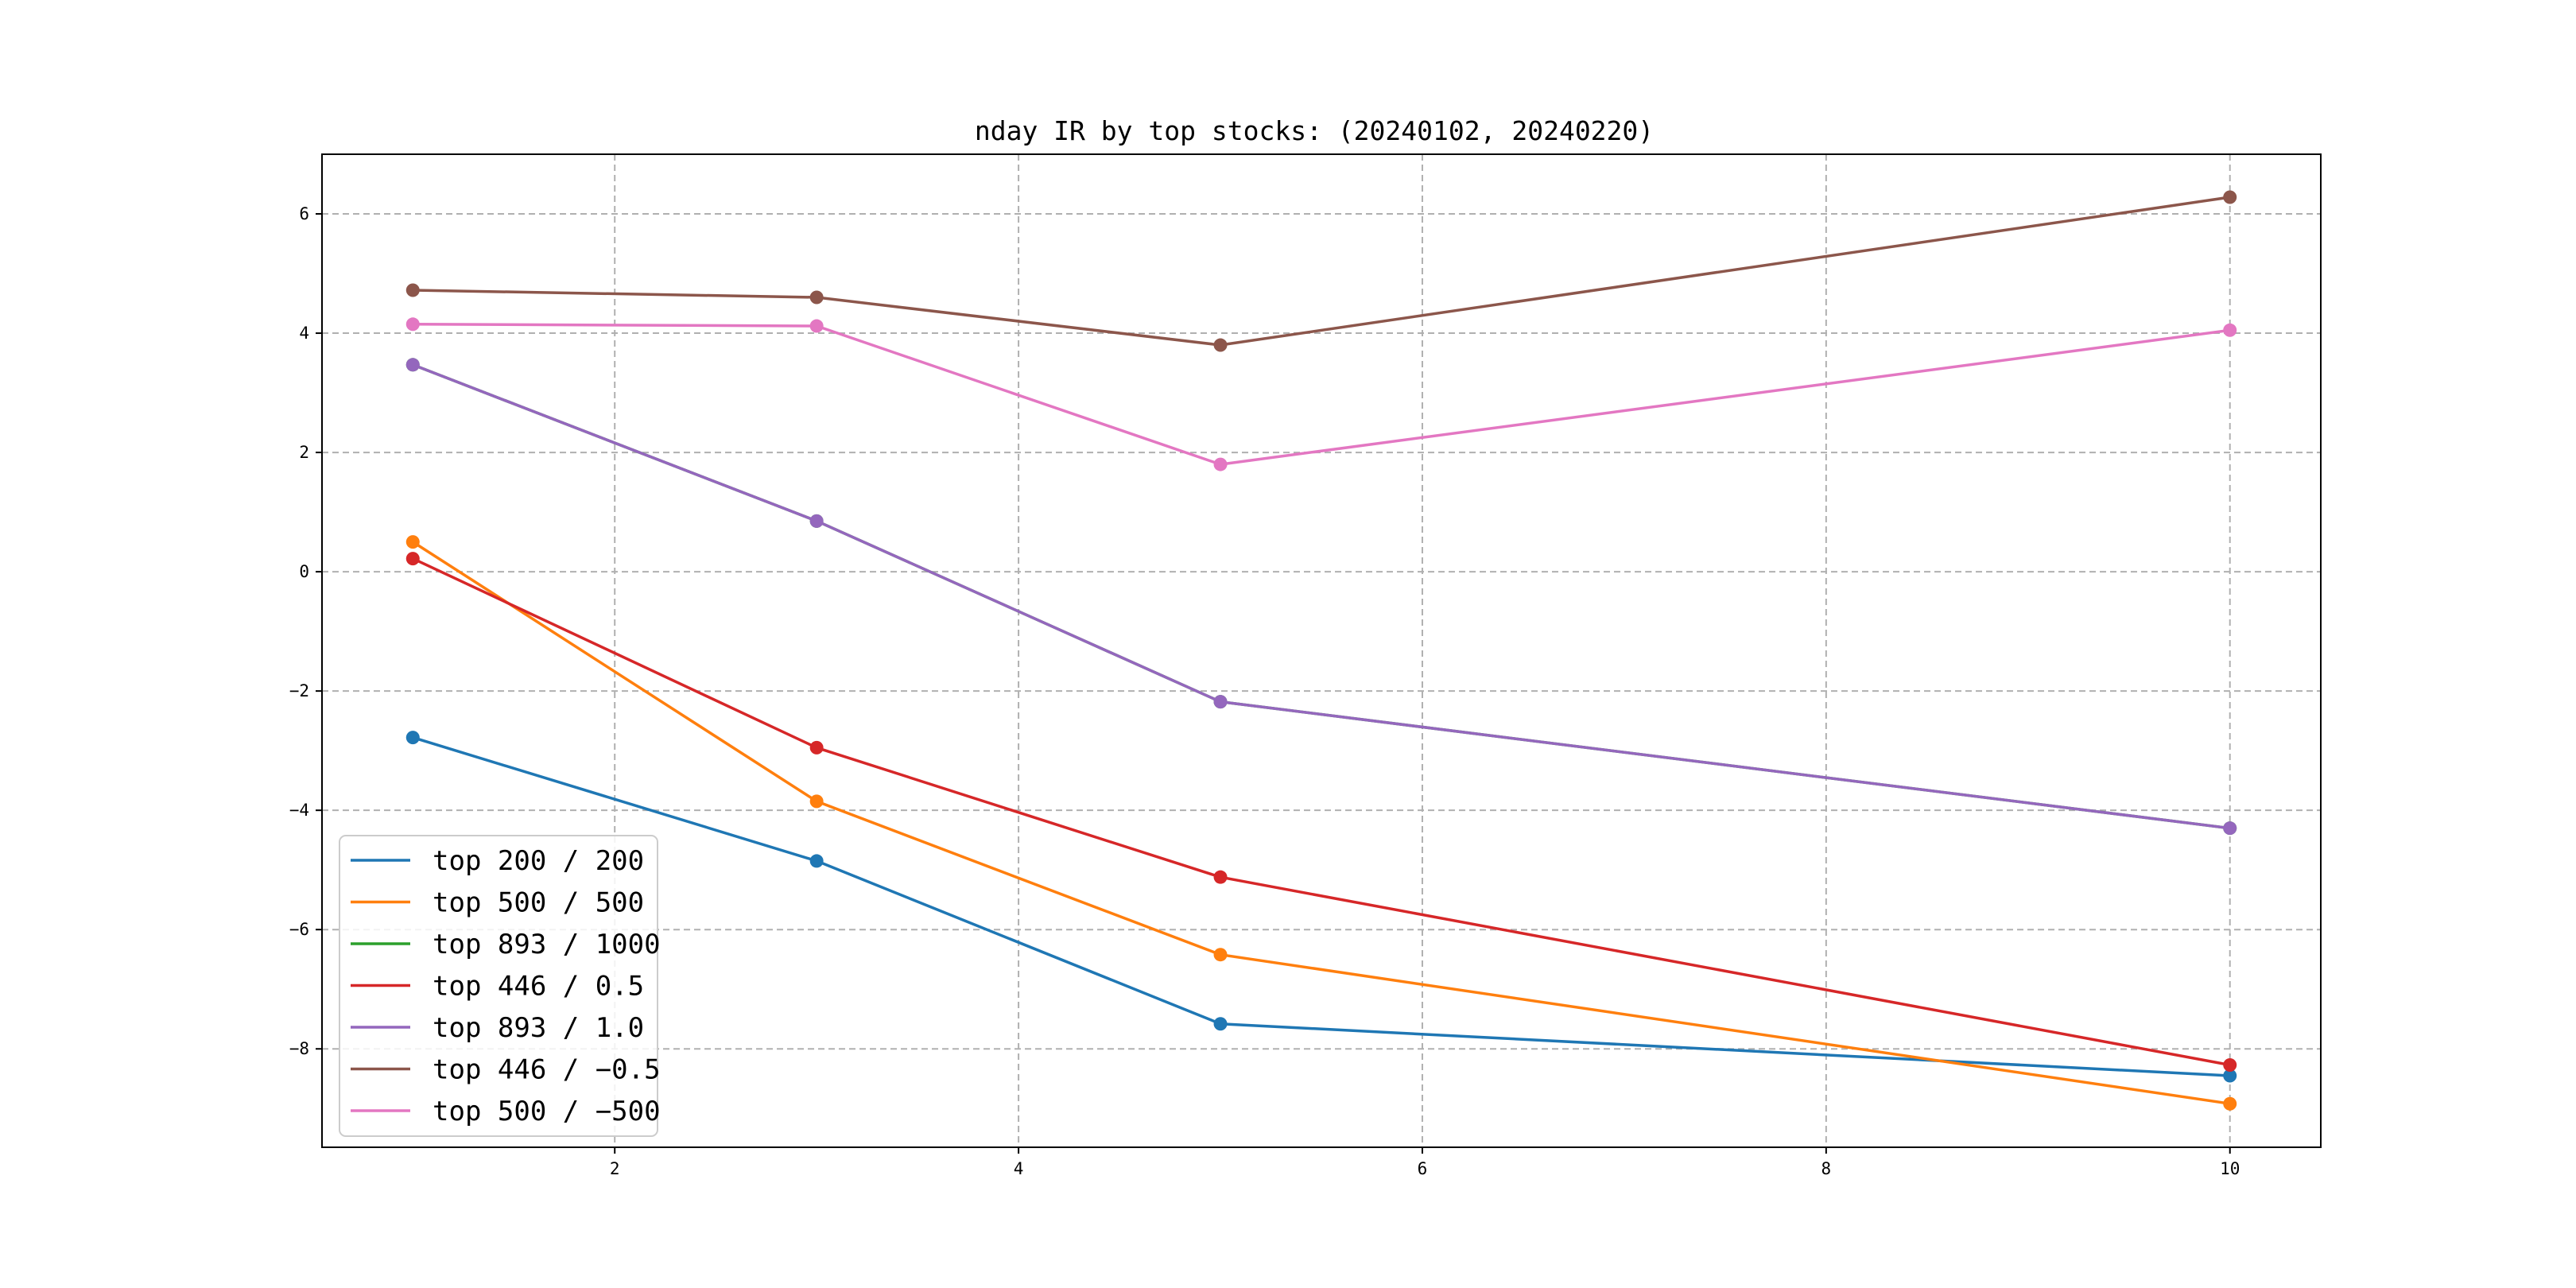 The image size is (2576, 1288). Describe the element at coordinates (1423, 1168) in the screenshot. I see `x-tick-label: 6` at that location.